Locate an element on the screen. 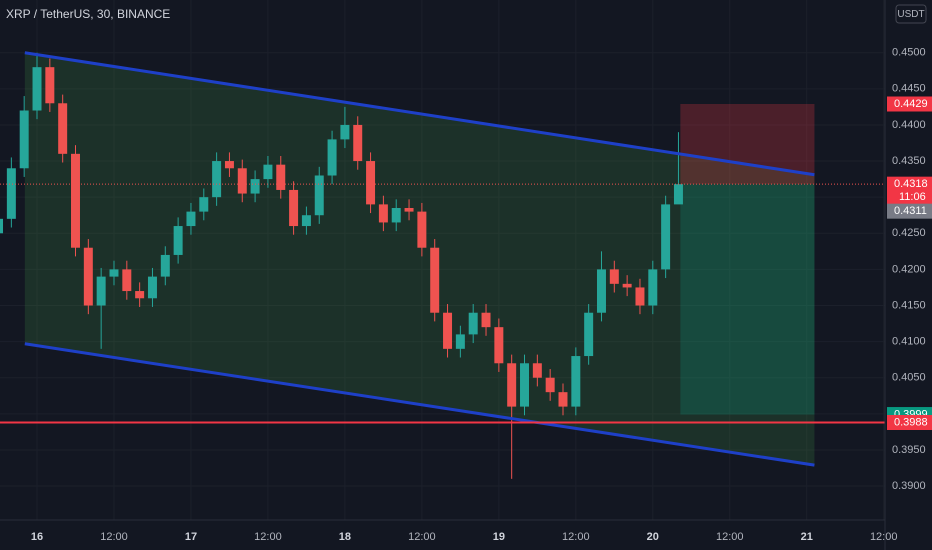 The image size is (932, 550). y-tick-label: 0.3950 is located at coordinates (909, 450).